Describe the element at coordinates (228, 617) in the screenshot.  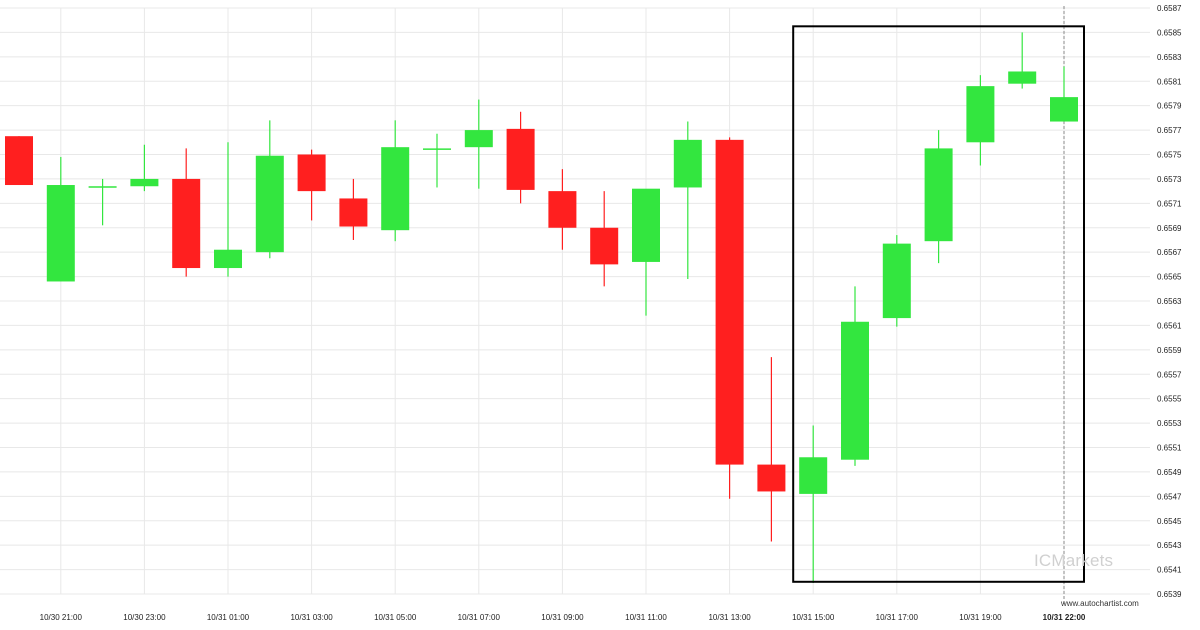
I see `x-tick-label: 10/31 01:00` at that location.